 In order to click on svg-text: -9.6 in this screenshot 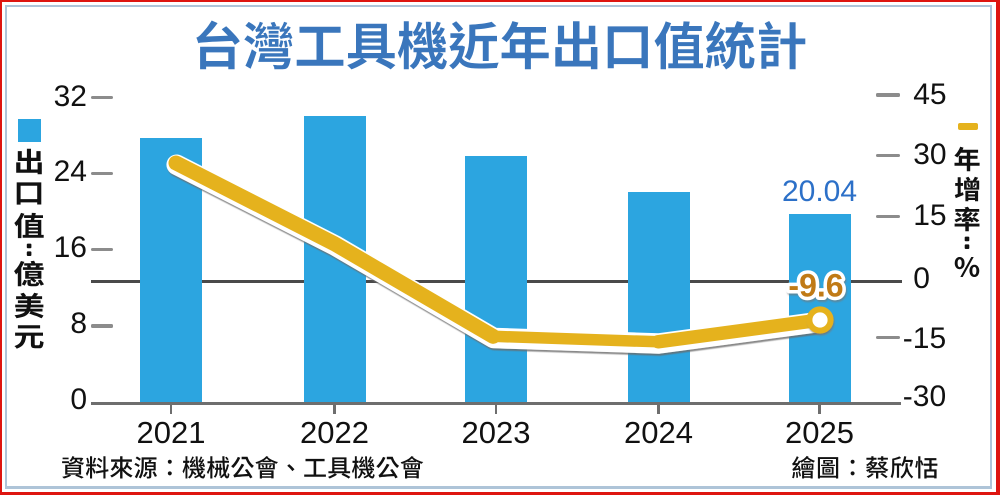, I will do `click(815, 286)`.